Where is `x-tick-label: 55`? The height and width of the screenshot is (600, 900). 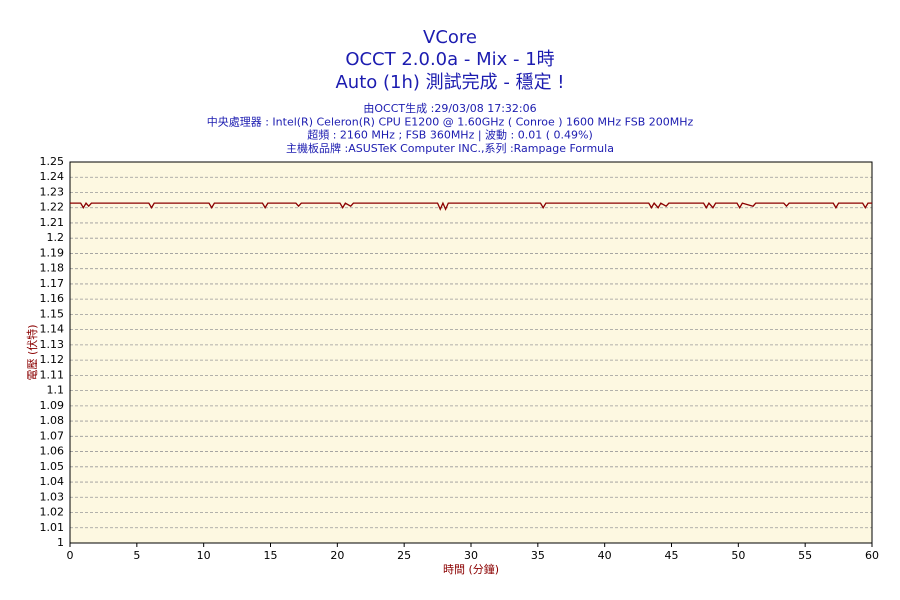 x-tick-label: 55 is located at coordinates (805, 555).